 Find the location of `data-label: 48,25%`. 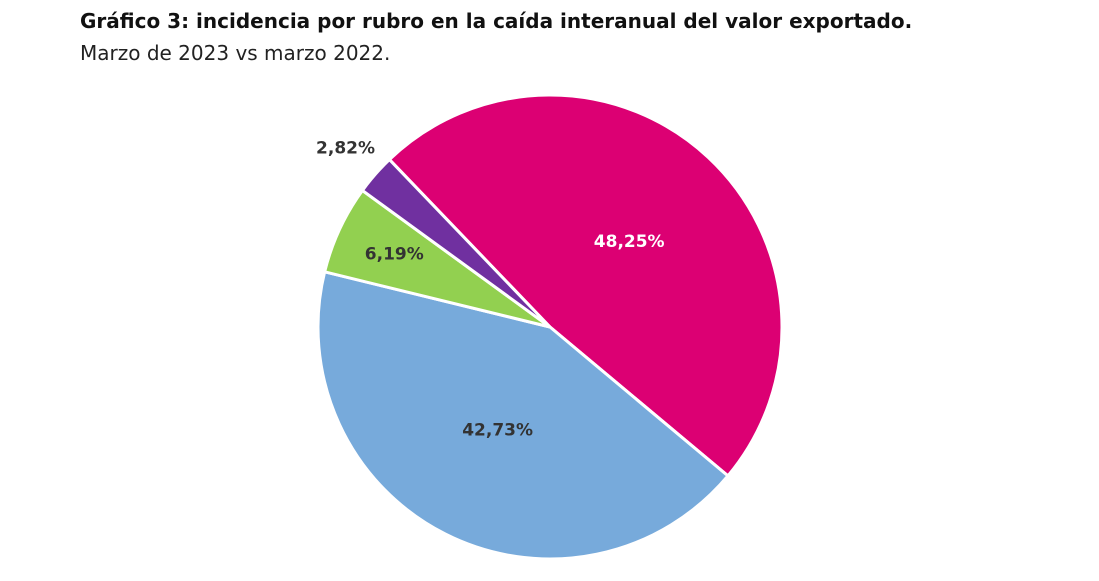

data-label: 48,25% is located at coordinates (629, 242).